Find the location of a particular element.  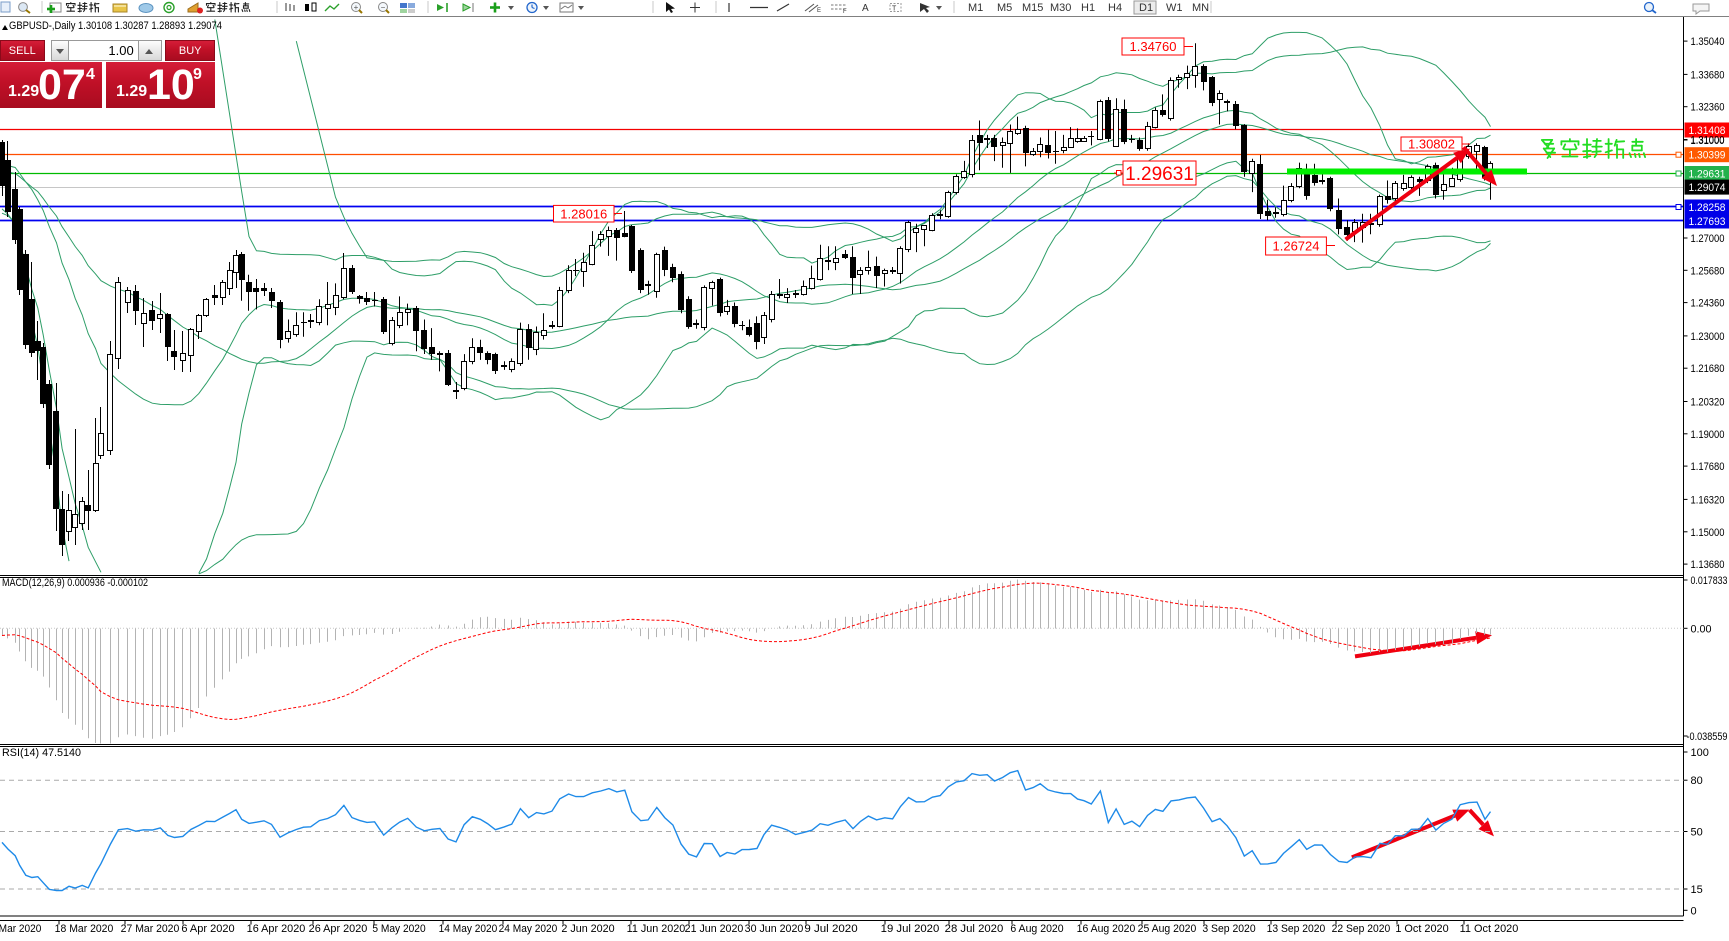

svg-text: H1 is located at coordinates (1088, 8).